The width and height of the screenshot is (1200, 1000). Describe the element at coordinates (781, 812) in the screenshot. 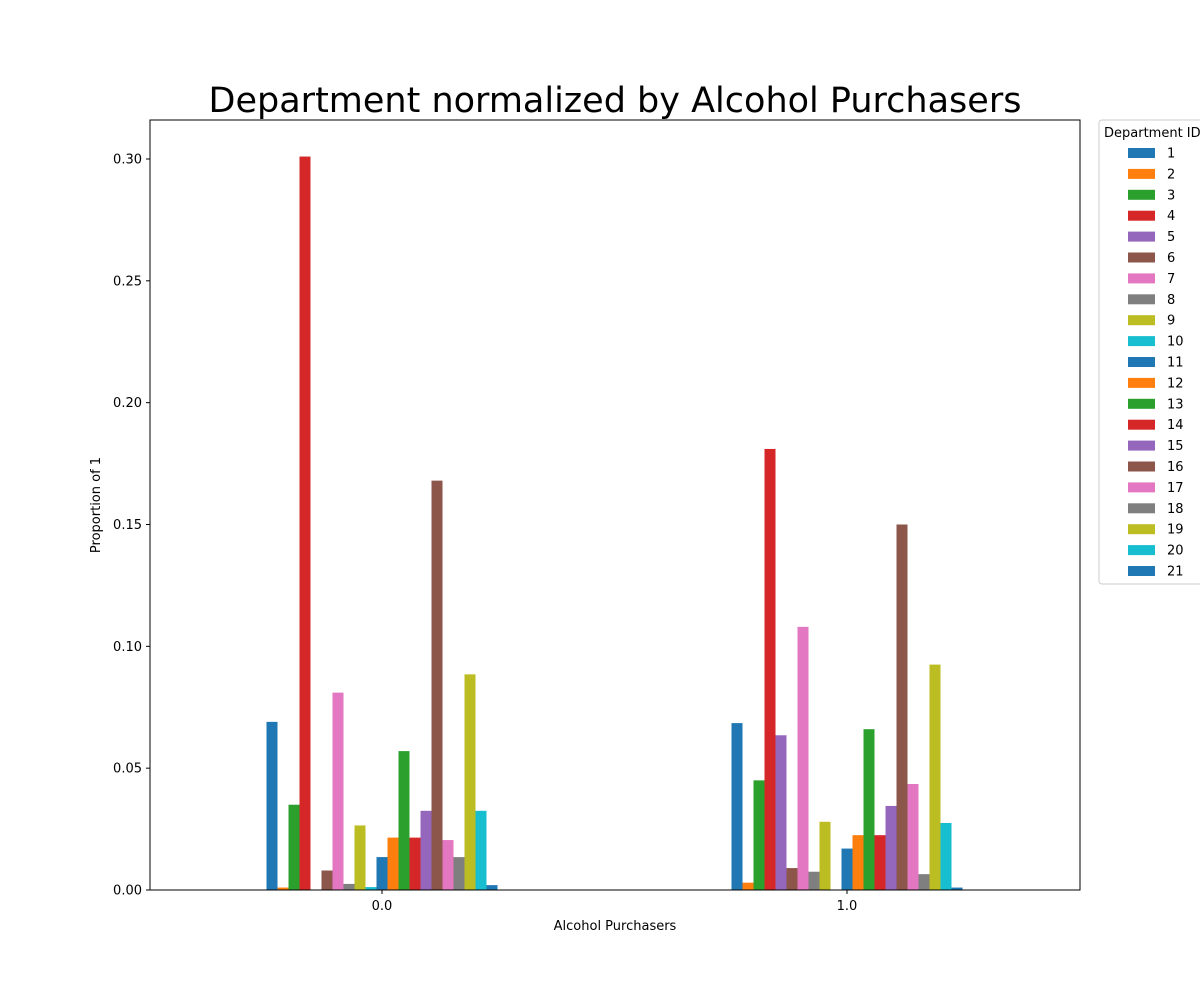

I see `bar-dept-5-cat-1.0` at that location.